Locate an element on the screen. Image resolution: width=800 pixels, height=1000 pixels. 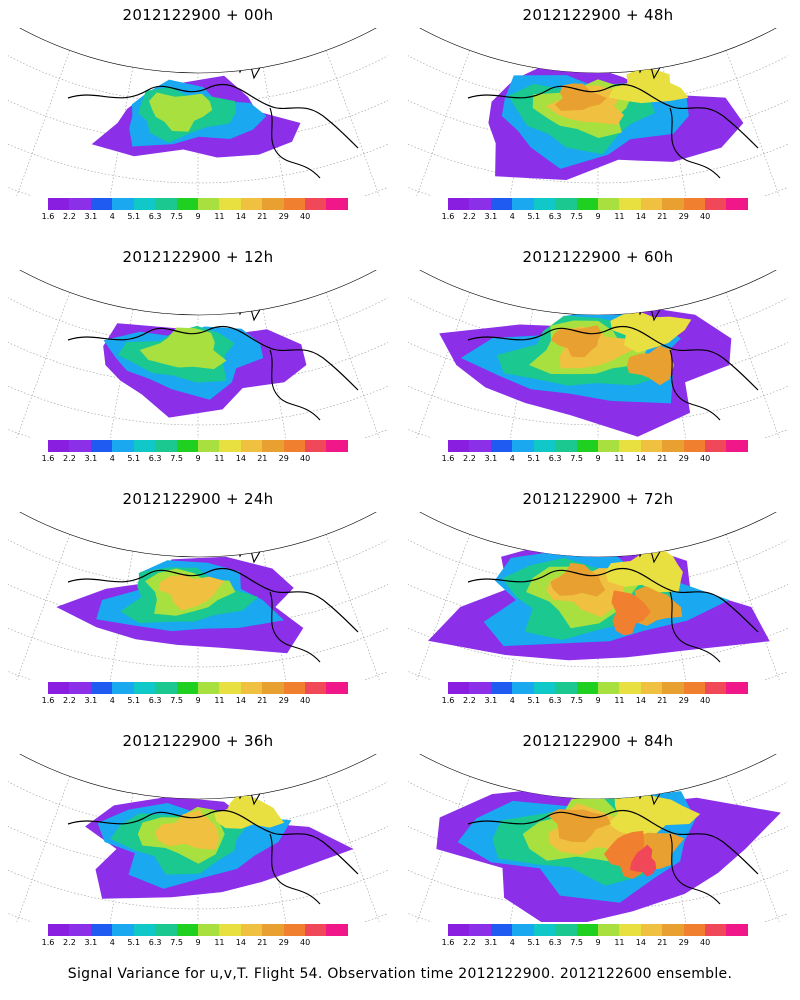
panel-title: 2012122900 + 36h is located at coordinates (198, 741).